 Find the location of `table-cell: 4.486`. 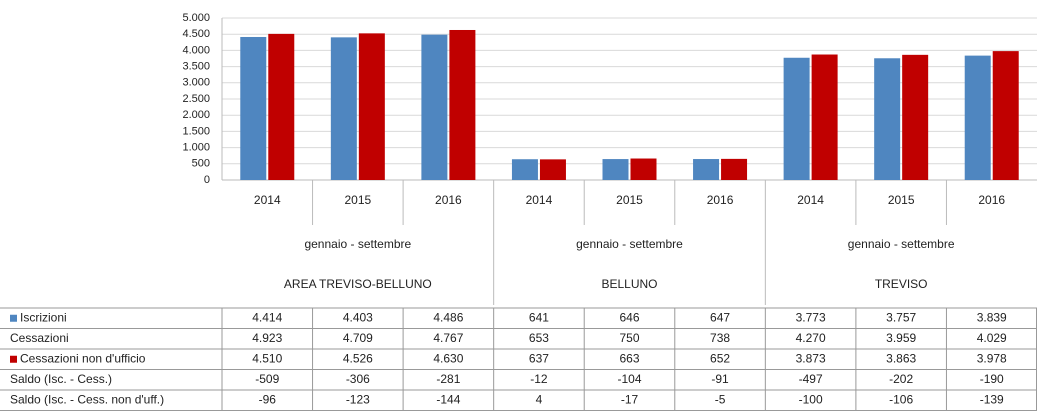

table-cell: 4.486 is located at coordinates (448, 317).